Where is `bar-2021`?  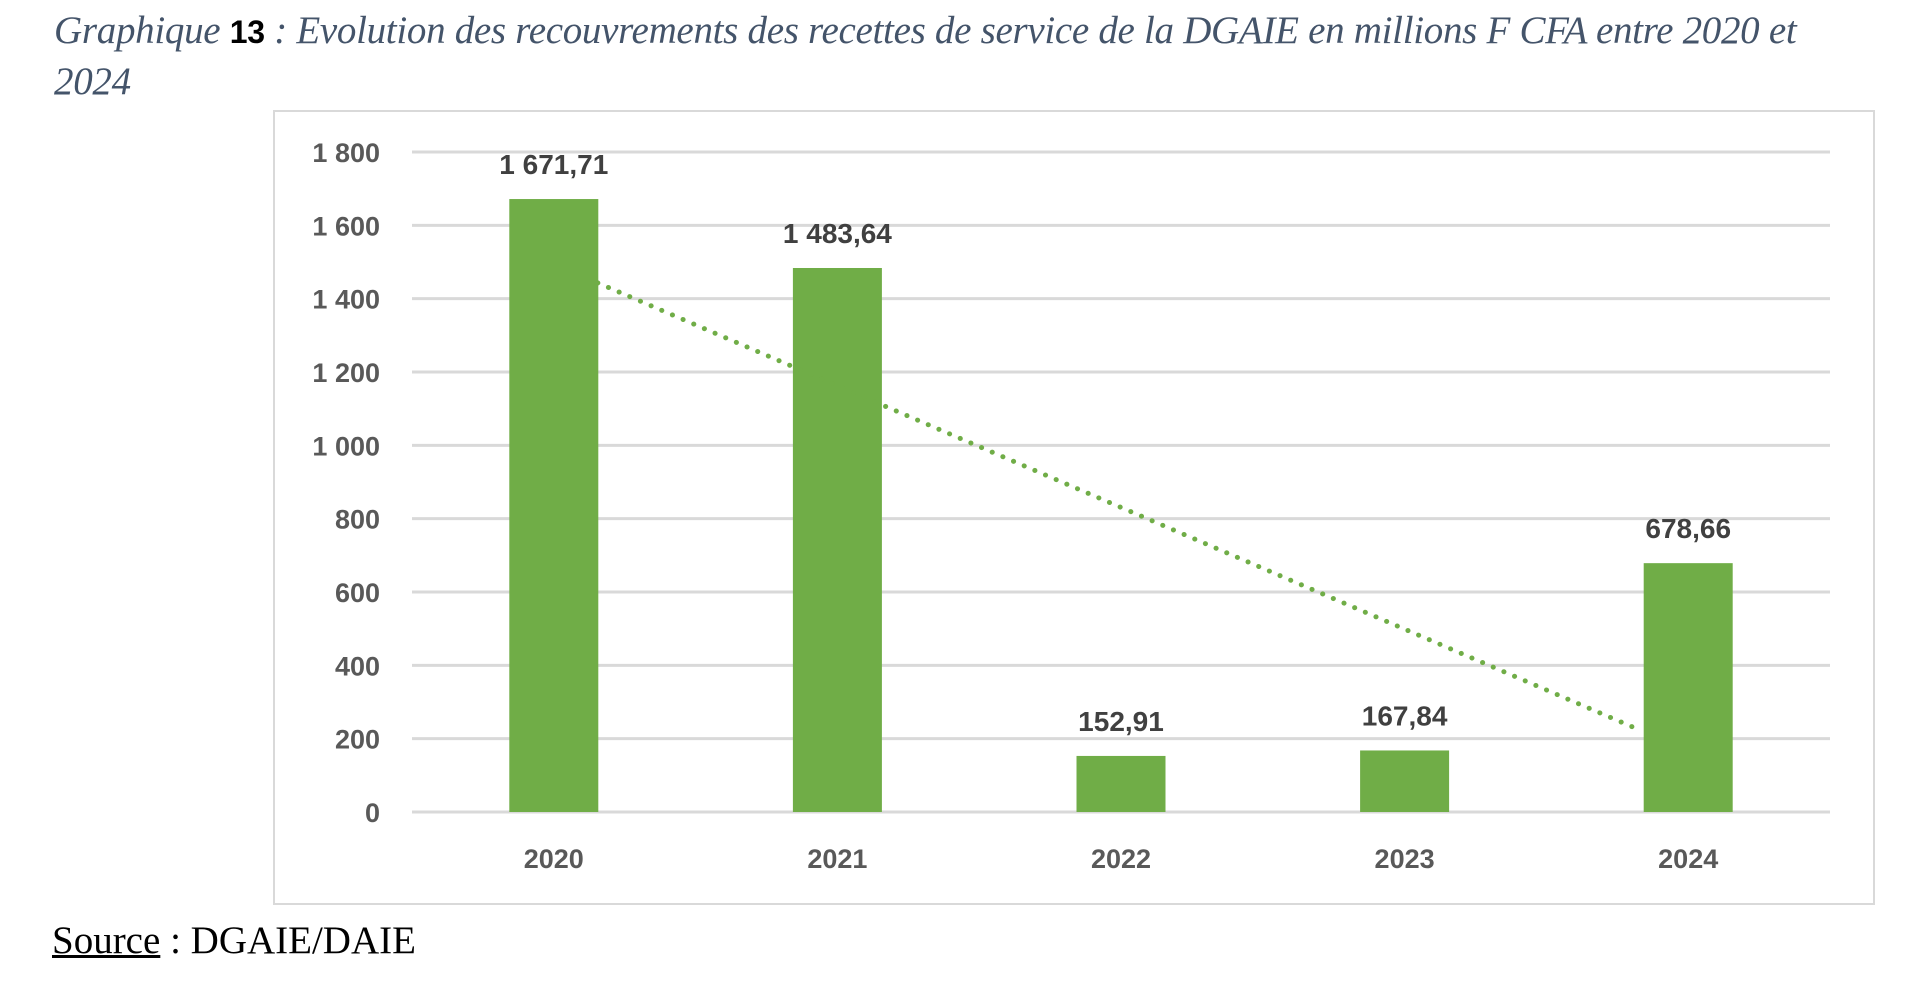
bar-2021 is located at coordinates (837, 539).